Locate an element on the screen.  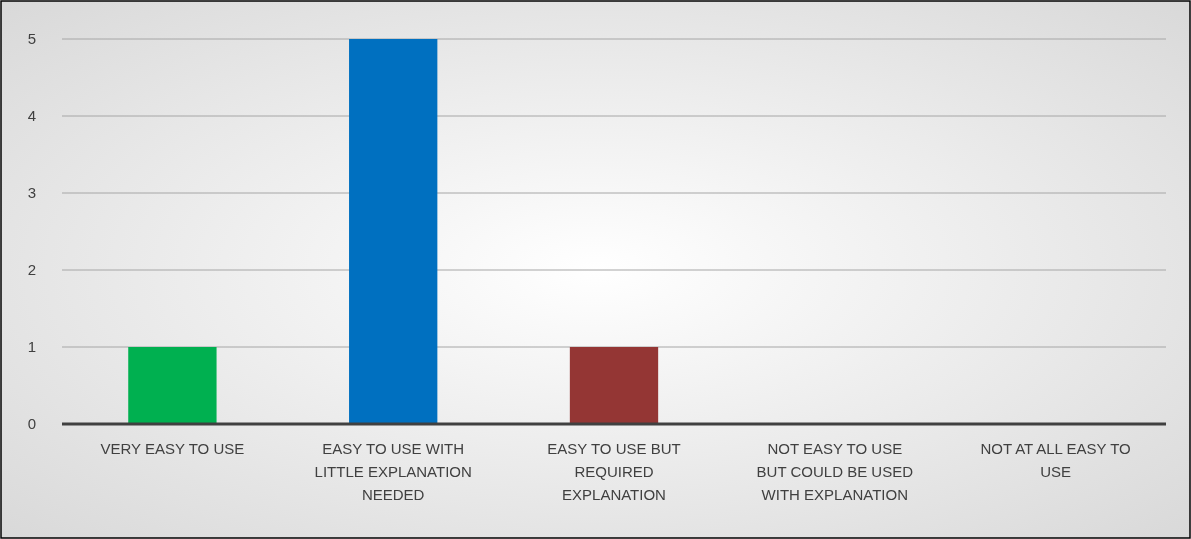
x-tick-label: VERY EASY TO USE is located at coordinates (172, 448).